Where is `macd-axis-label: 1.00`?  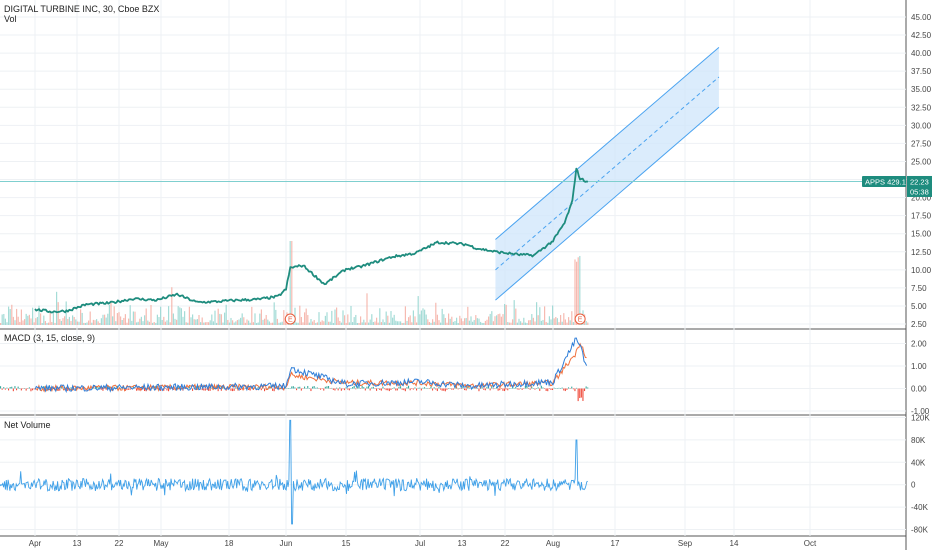
macd-axis-label: 1.00 is located at coordinates (919, 366).